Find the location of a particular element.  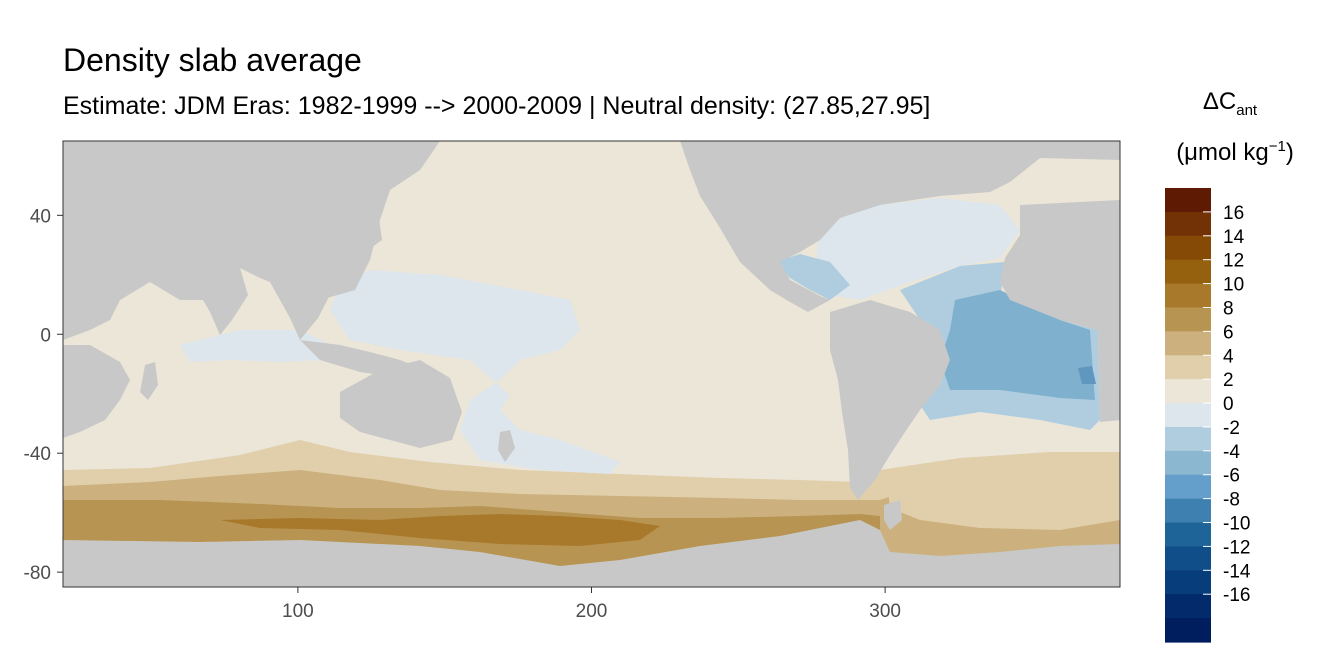

legend-label: 16 is located at coordinates (1233, 213).